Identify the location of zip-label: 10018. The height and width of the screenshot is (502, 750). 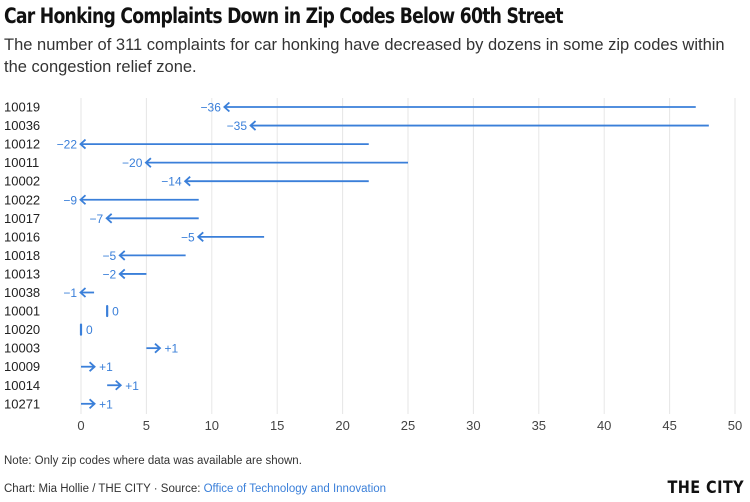
(22, 255).